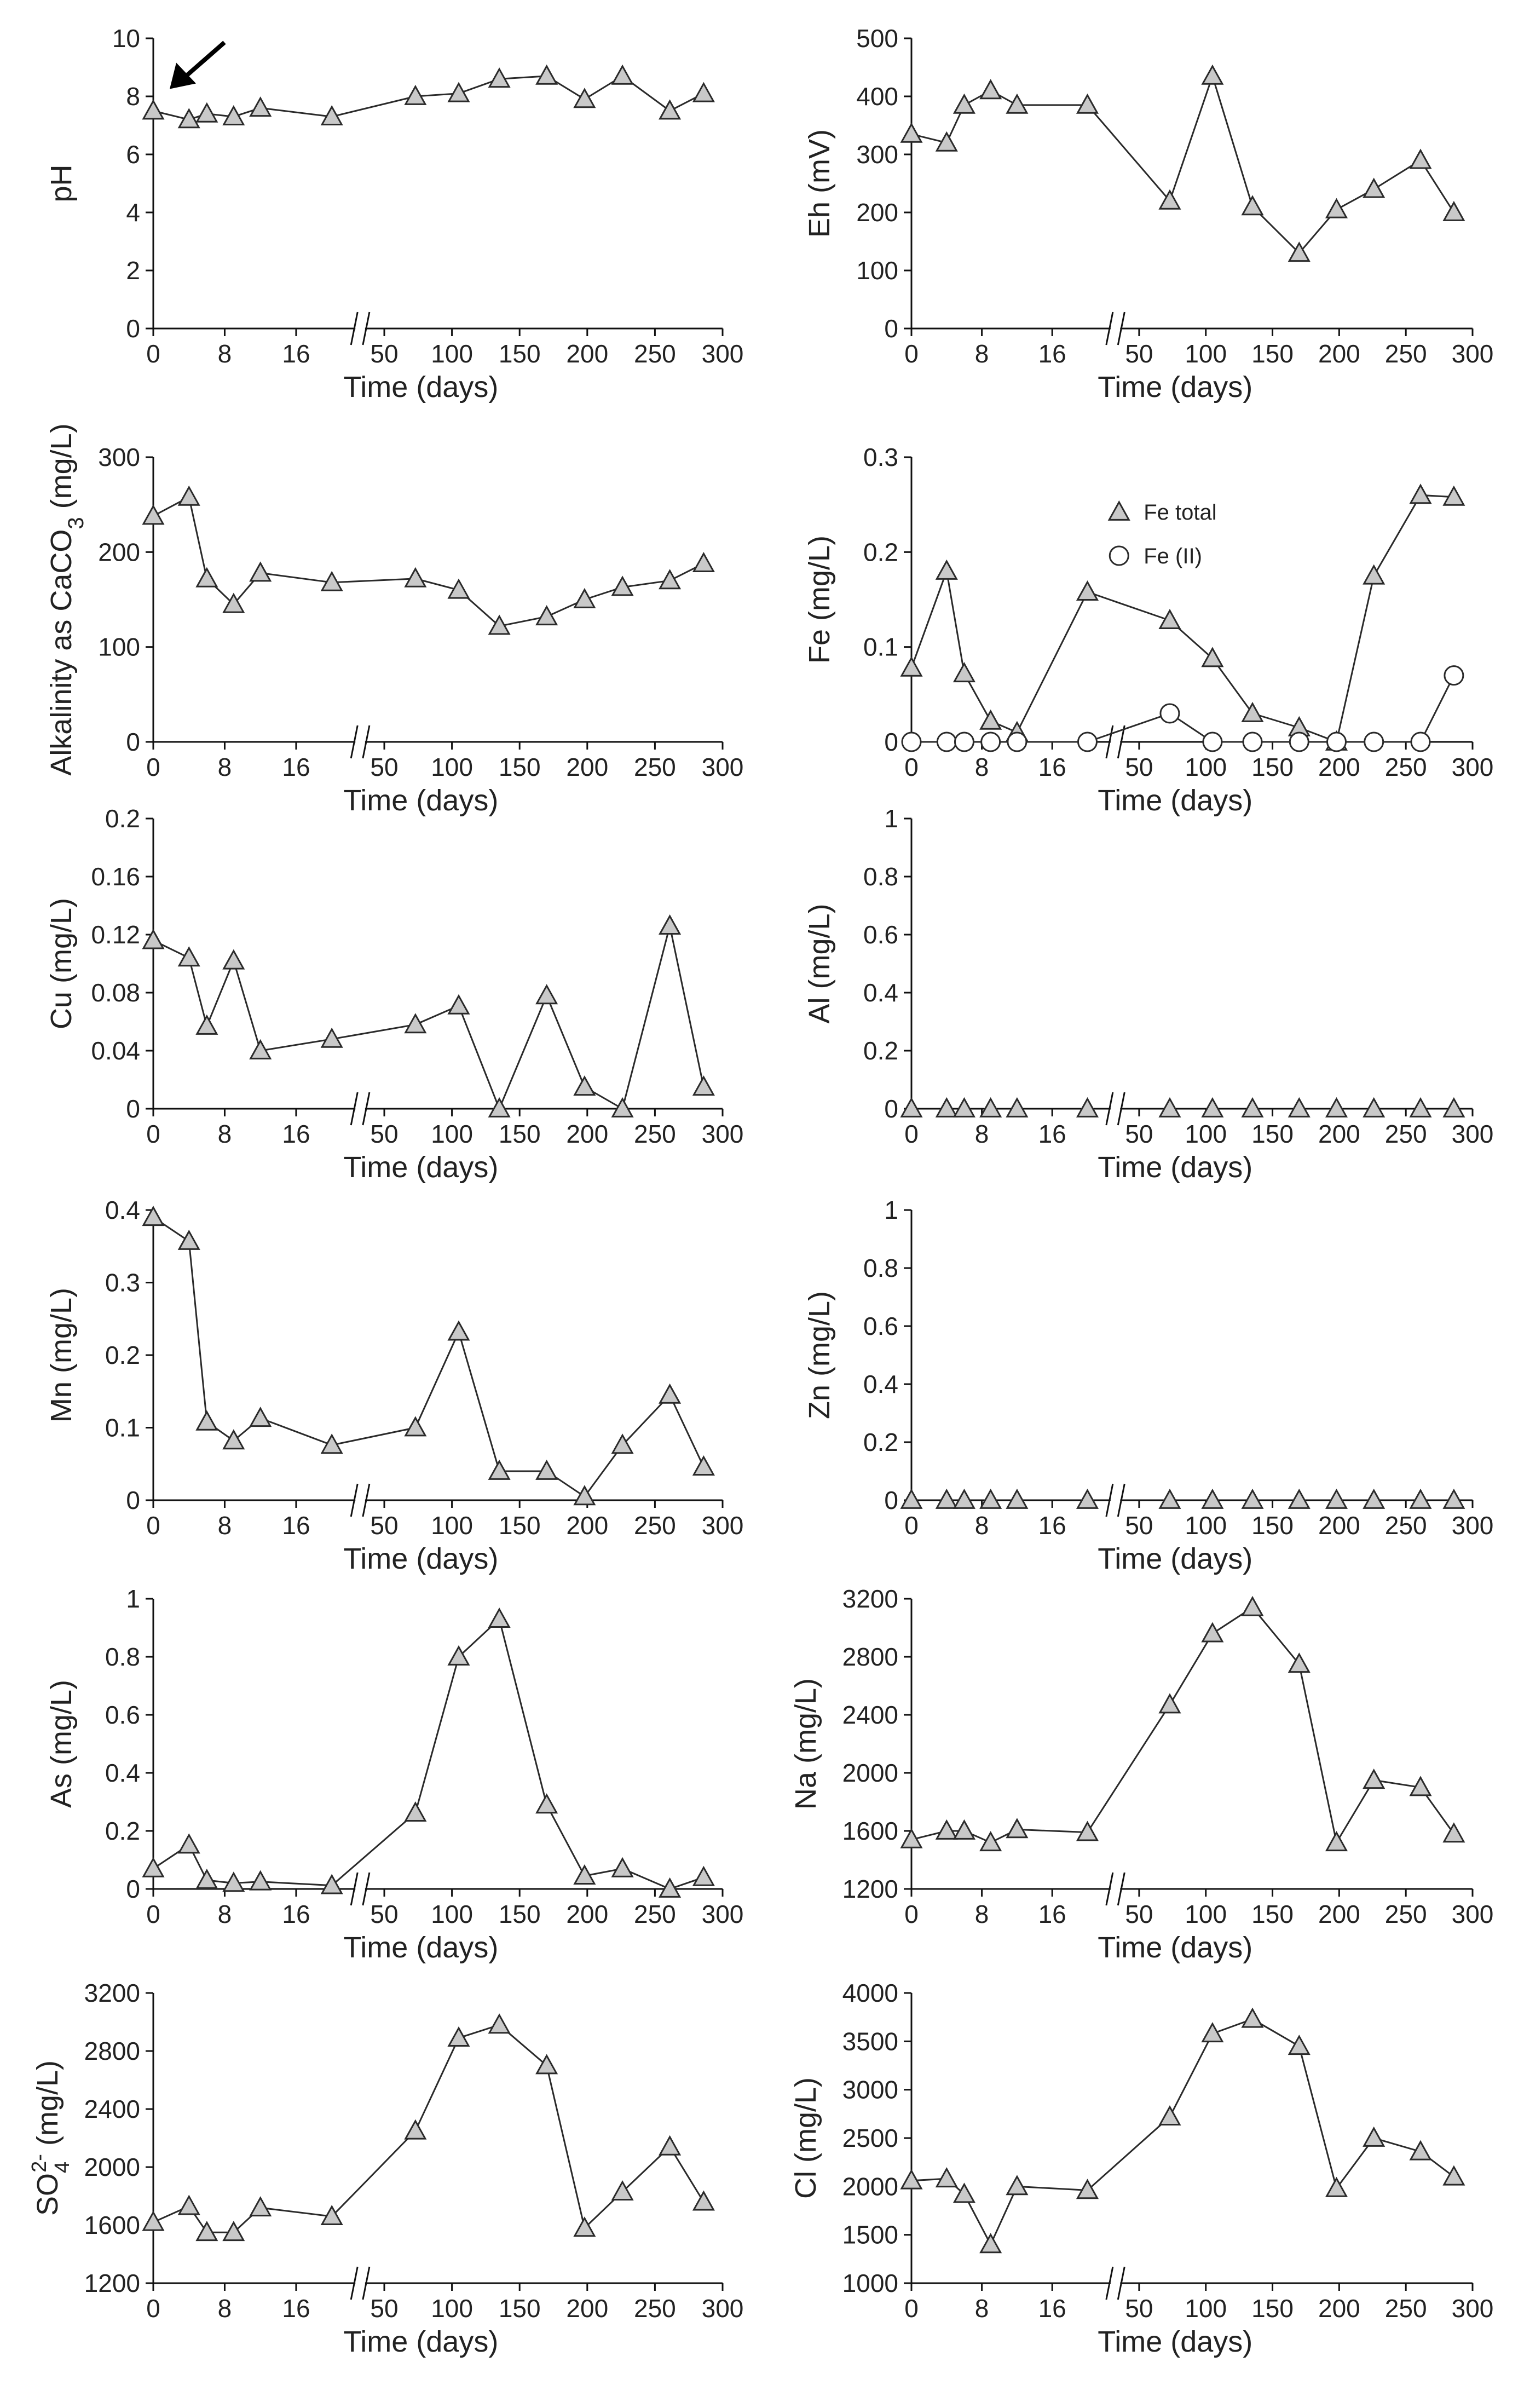 This screenshot has width=1524, height=2408. What do you see at coordinates (891, 1210) in the screenshot?
I see `y-tick-label: 1` at bounding box center [891, 1210].